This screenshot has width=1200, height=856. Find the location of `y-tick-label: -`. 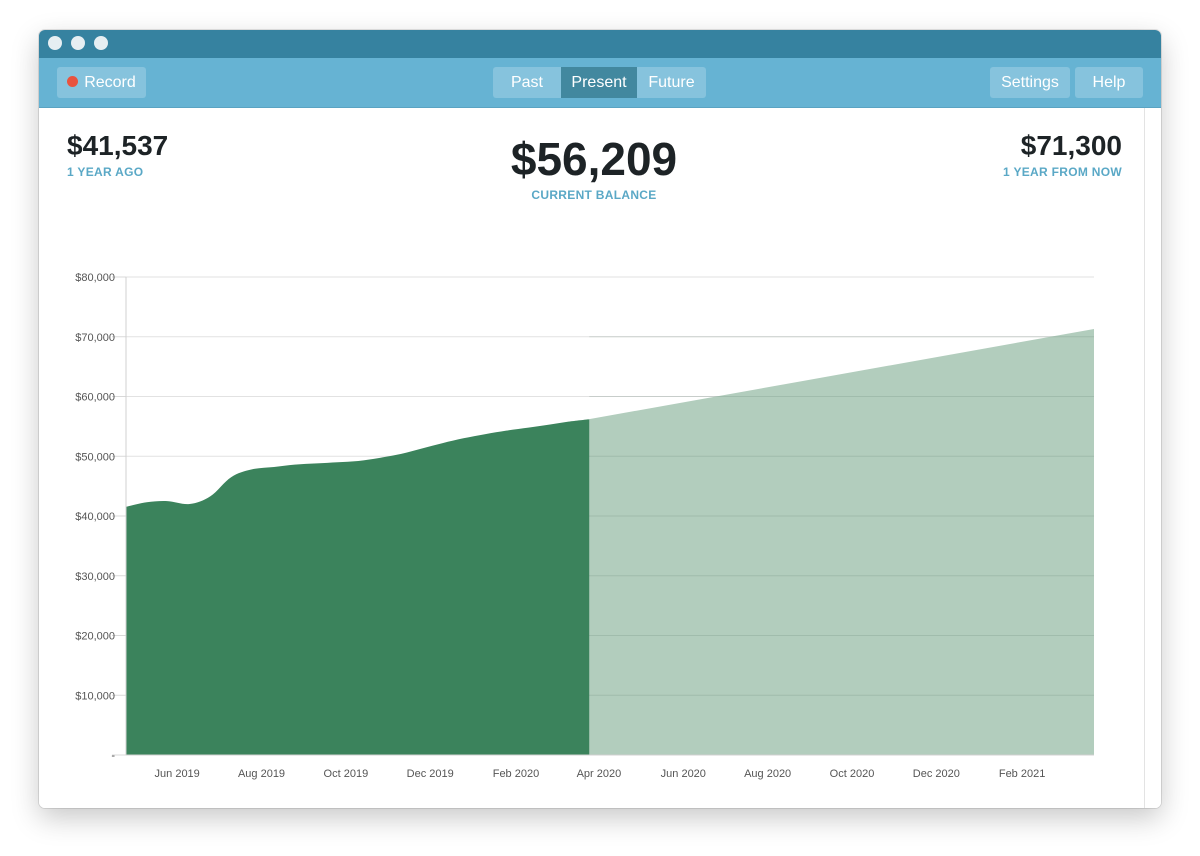

y-tick-label: - is located at coordinates (113, 756).